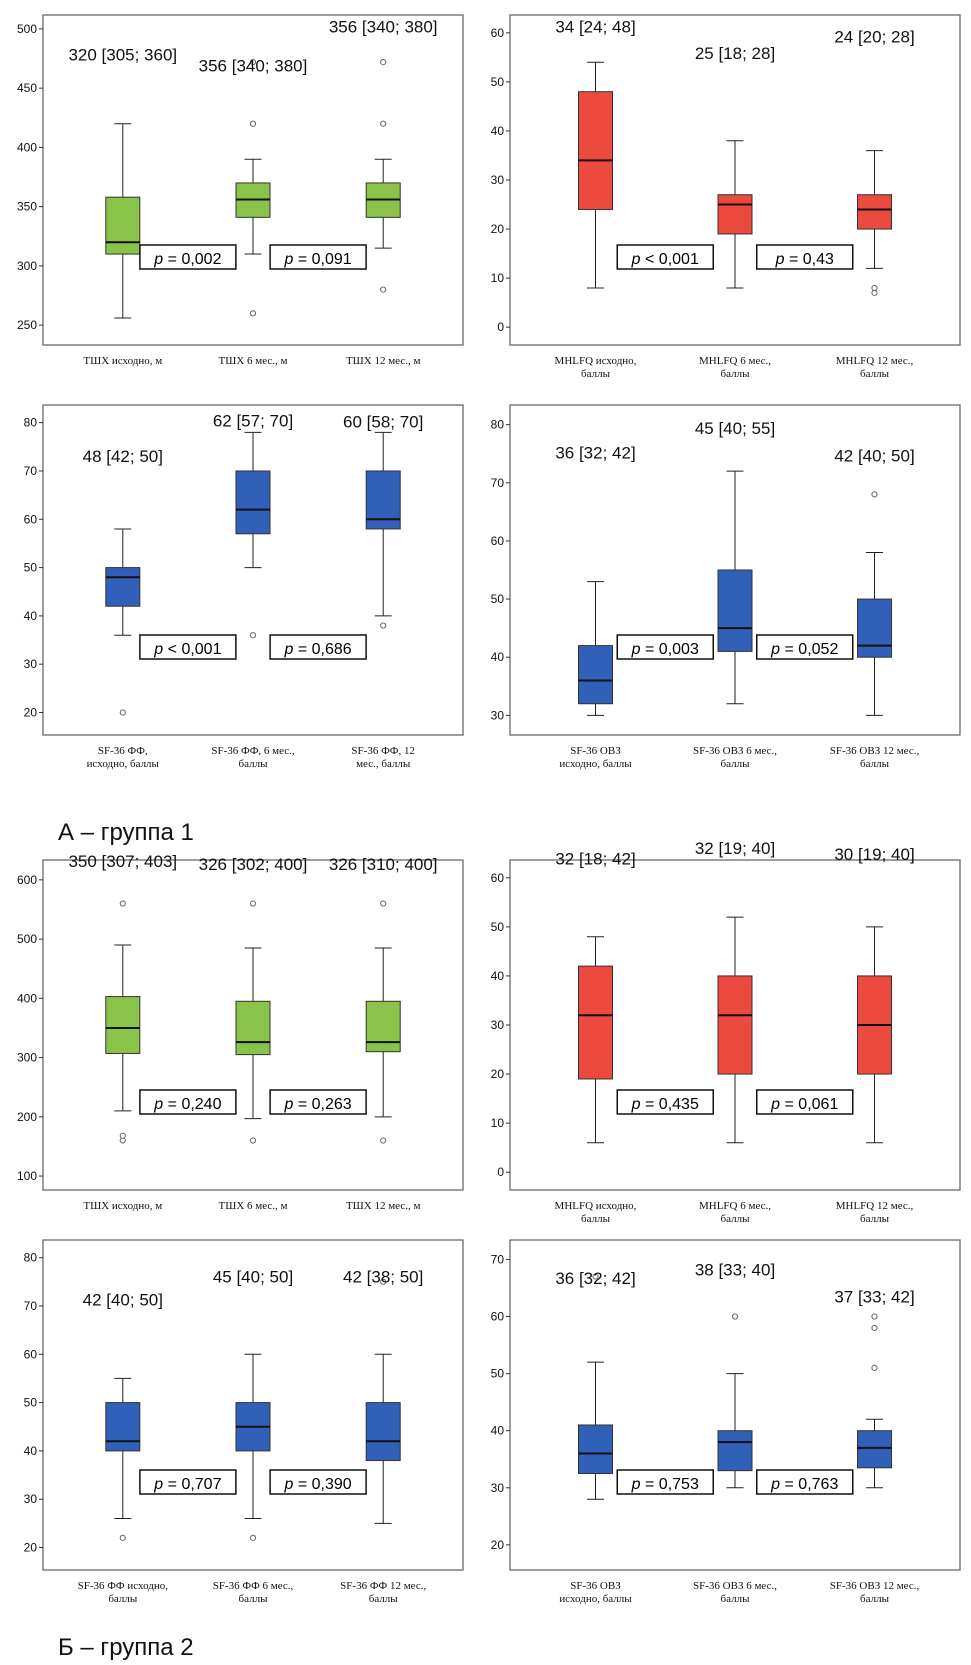 This screenshot has height=1665, width=971. I want to click on iqr-label: 34 [24; 48], so click(595, 26).